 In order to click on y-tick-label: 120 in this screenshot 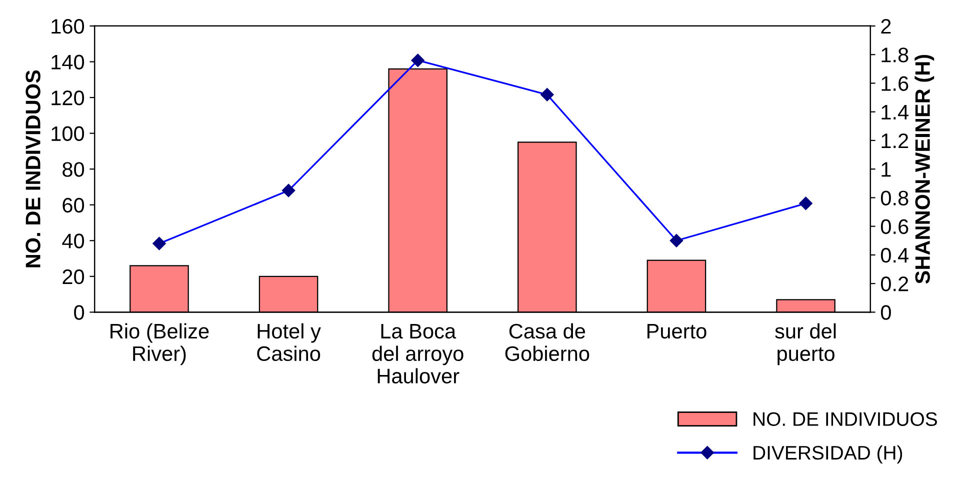, I will do `click(68, 98)`.